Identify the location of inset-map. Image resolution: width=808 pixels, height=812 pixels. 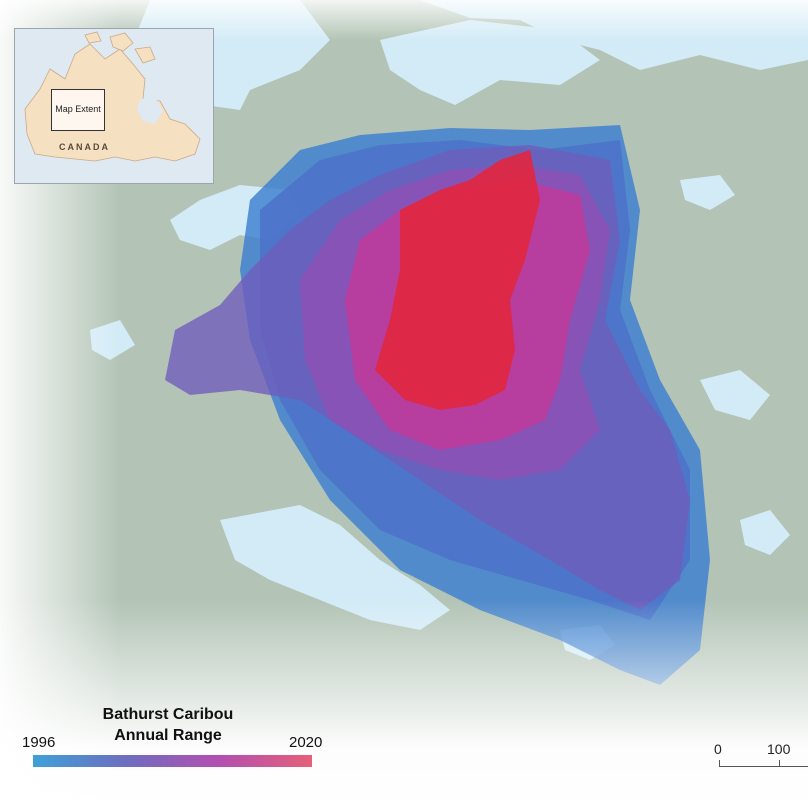
(112, 96).